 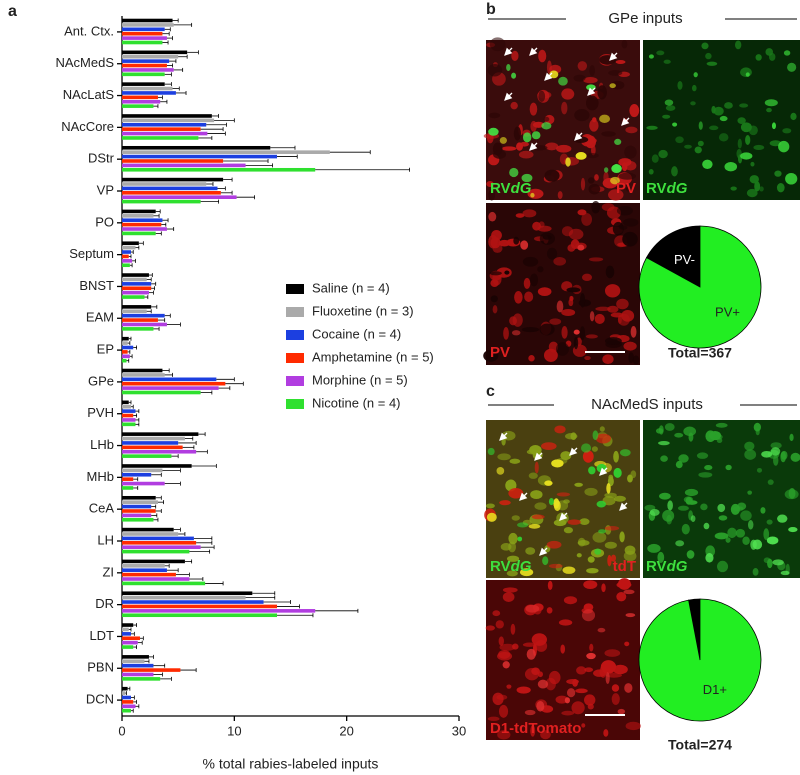 I want to click on y-tick-label: LDT, so click(x=101, y=635).